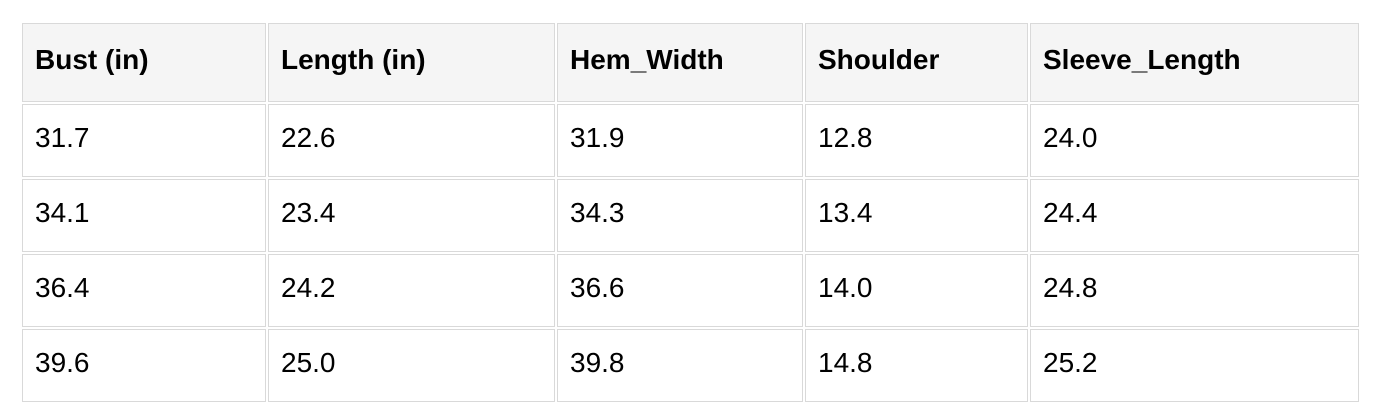 The height and width of the screenshot is (413, 1381). What do you see at coordinates (680, 290) in the screenshot?
I see `table-cell: 36.6` at bounding box center [680, 290].